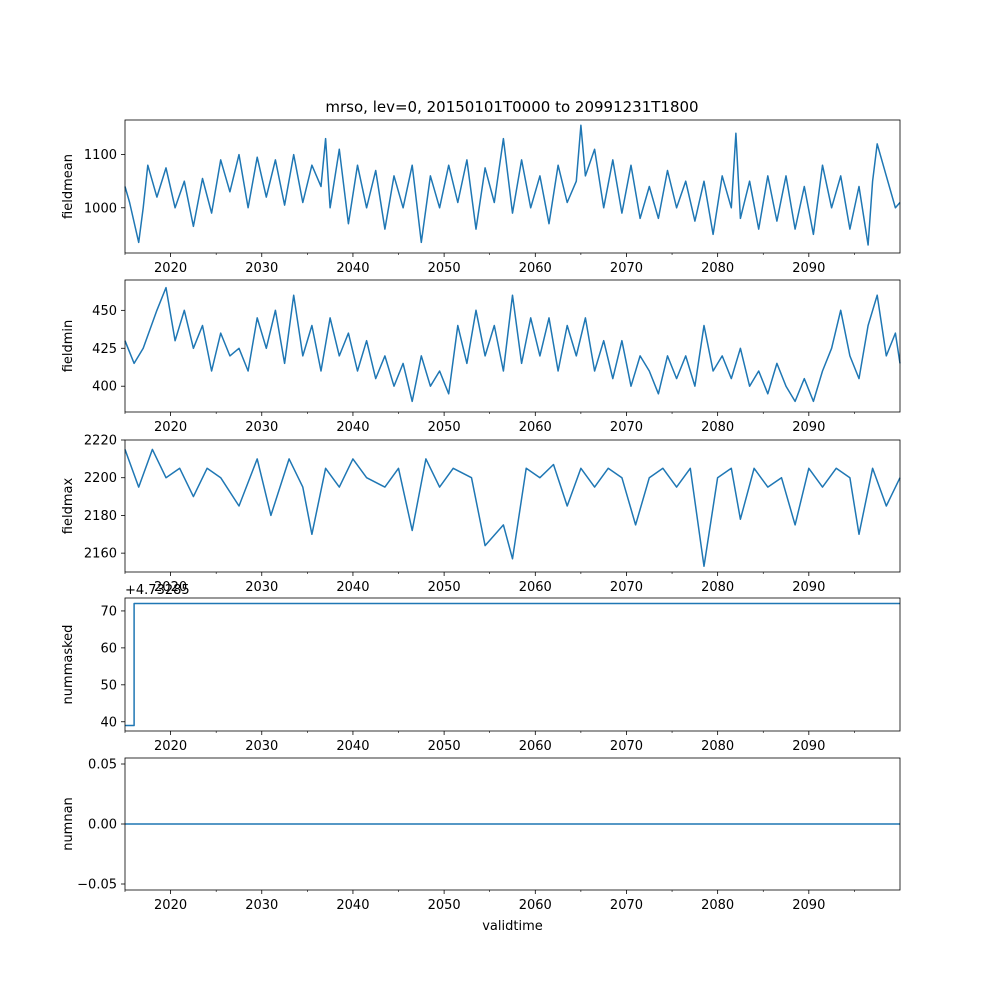 The height and width of the screenshot is (1000, 1000). I want to click on numnan-x-tick-label: 2040, so click(352, 905).